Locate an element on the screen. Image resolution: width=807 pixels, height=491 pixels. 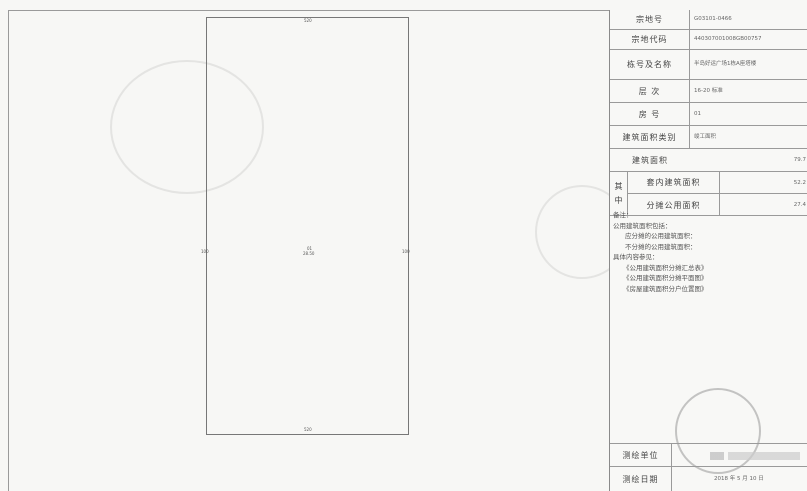
row-area-source: 建筑面积类别 竣工面积 is located at coordinates (708, 137).